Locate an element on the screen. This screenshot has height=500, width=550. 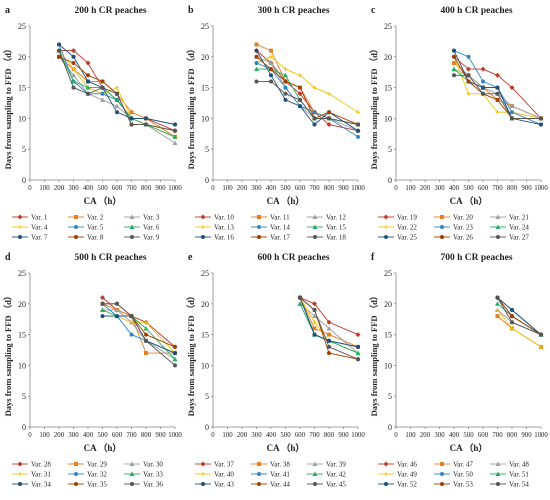
legend-label: Var. 4 is located at coordinates (39, 228).